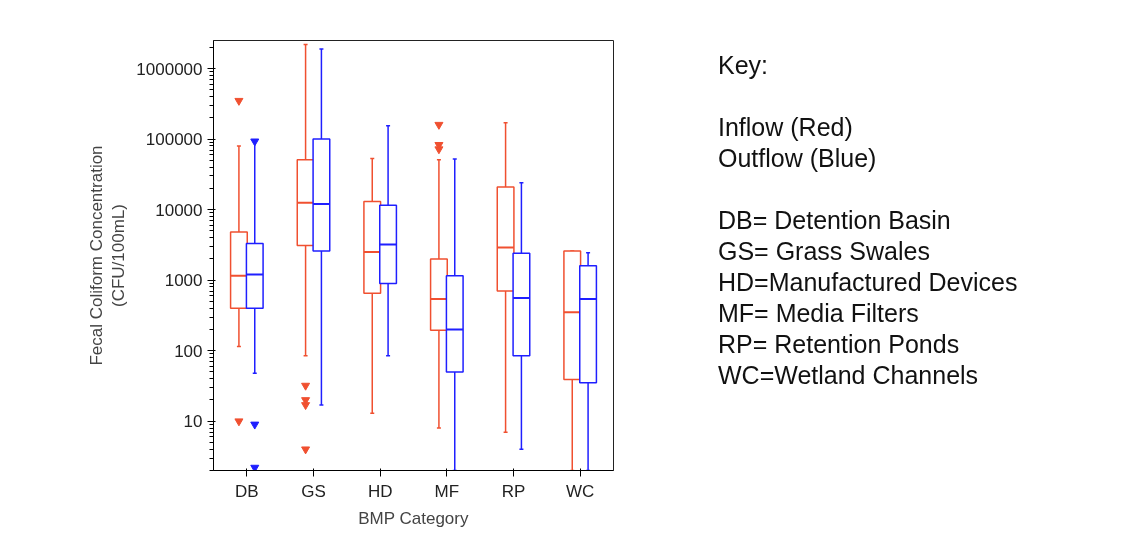 This screenshot has width=1124, height=556. What do you see at coordinates (447, 491) in the screenshot?
I see `x-tick-label: MF` at bounding box center [447, 491].